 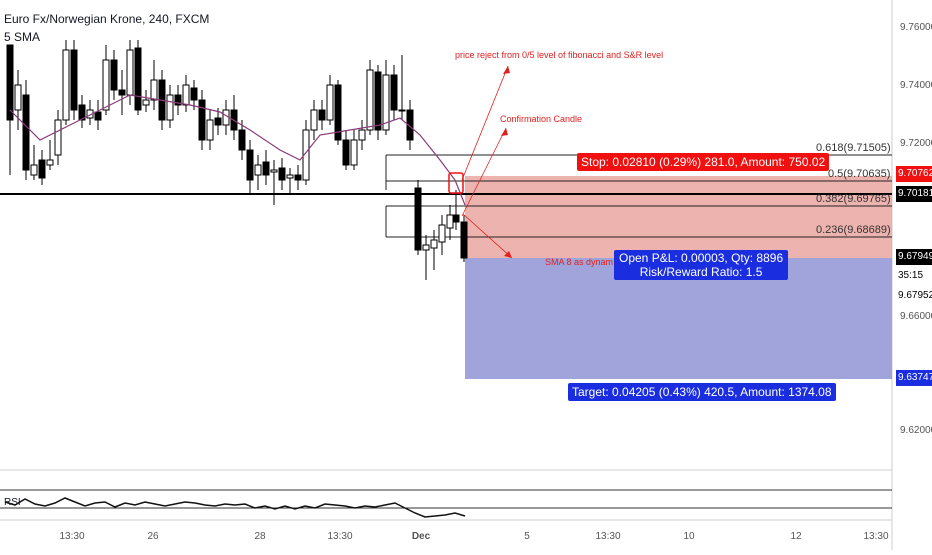 I want to click on entry-price-tag: 9.67952, so click(x=914, y=296).